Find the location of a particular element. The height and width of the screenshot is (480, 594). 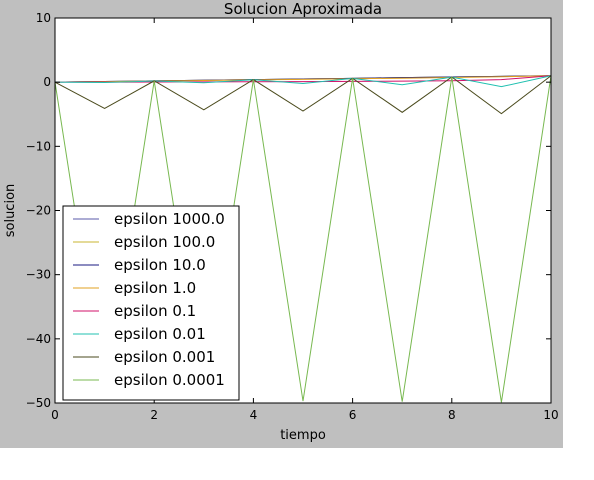

legend-label: epsilon 0.0001 is located at coordinates (169, 380).